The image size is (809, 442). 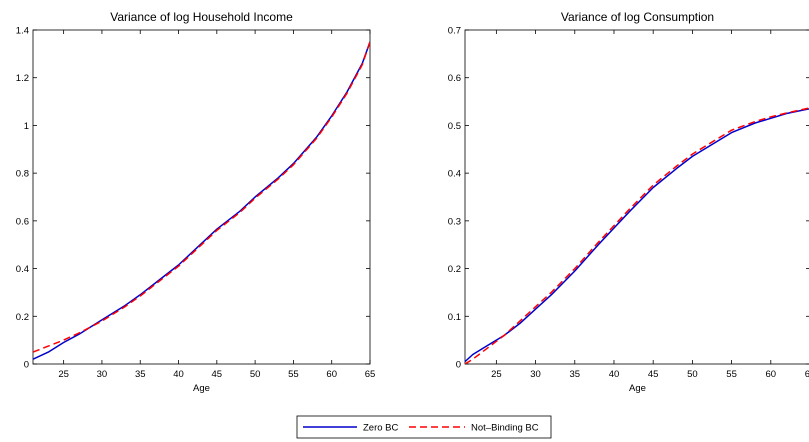 I want to click on y-tick-label: 0.1, so click(x=454, y=317).